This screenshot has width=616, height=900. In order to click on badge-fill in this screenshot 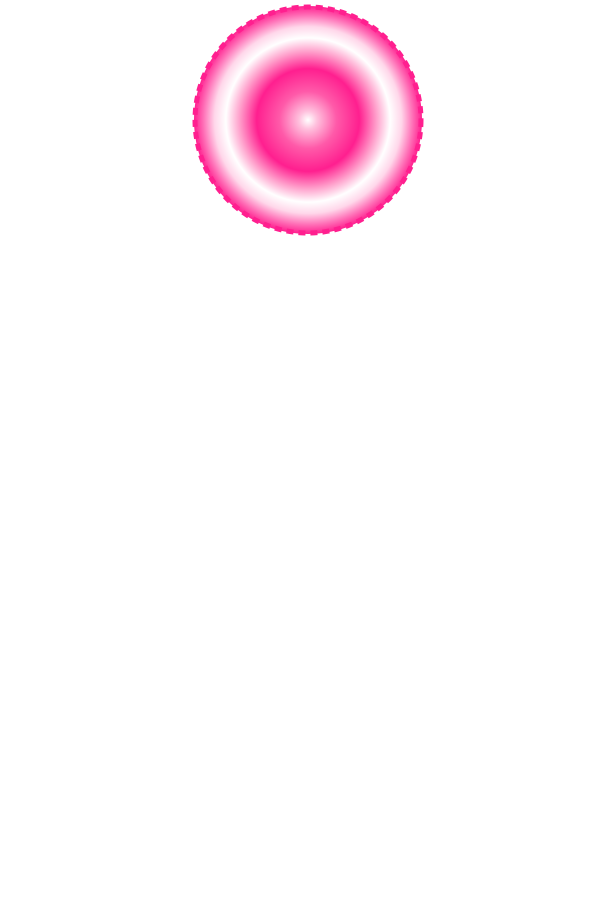, I will do `click(308, 120)`.